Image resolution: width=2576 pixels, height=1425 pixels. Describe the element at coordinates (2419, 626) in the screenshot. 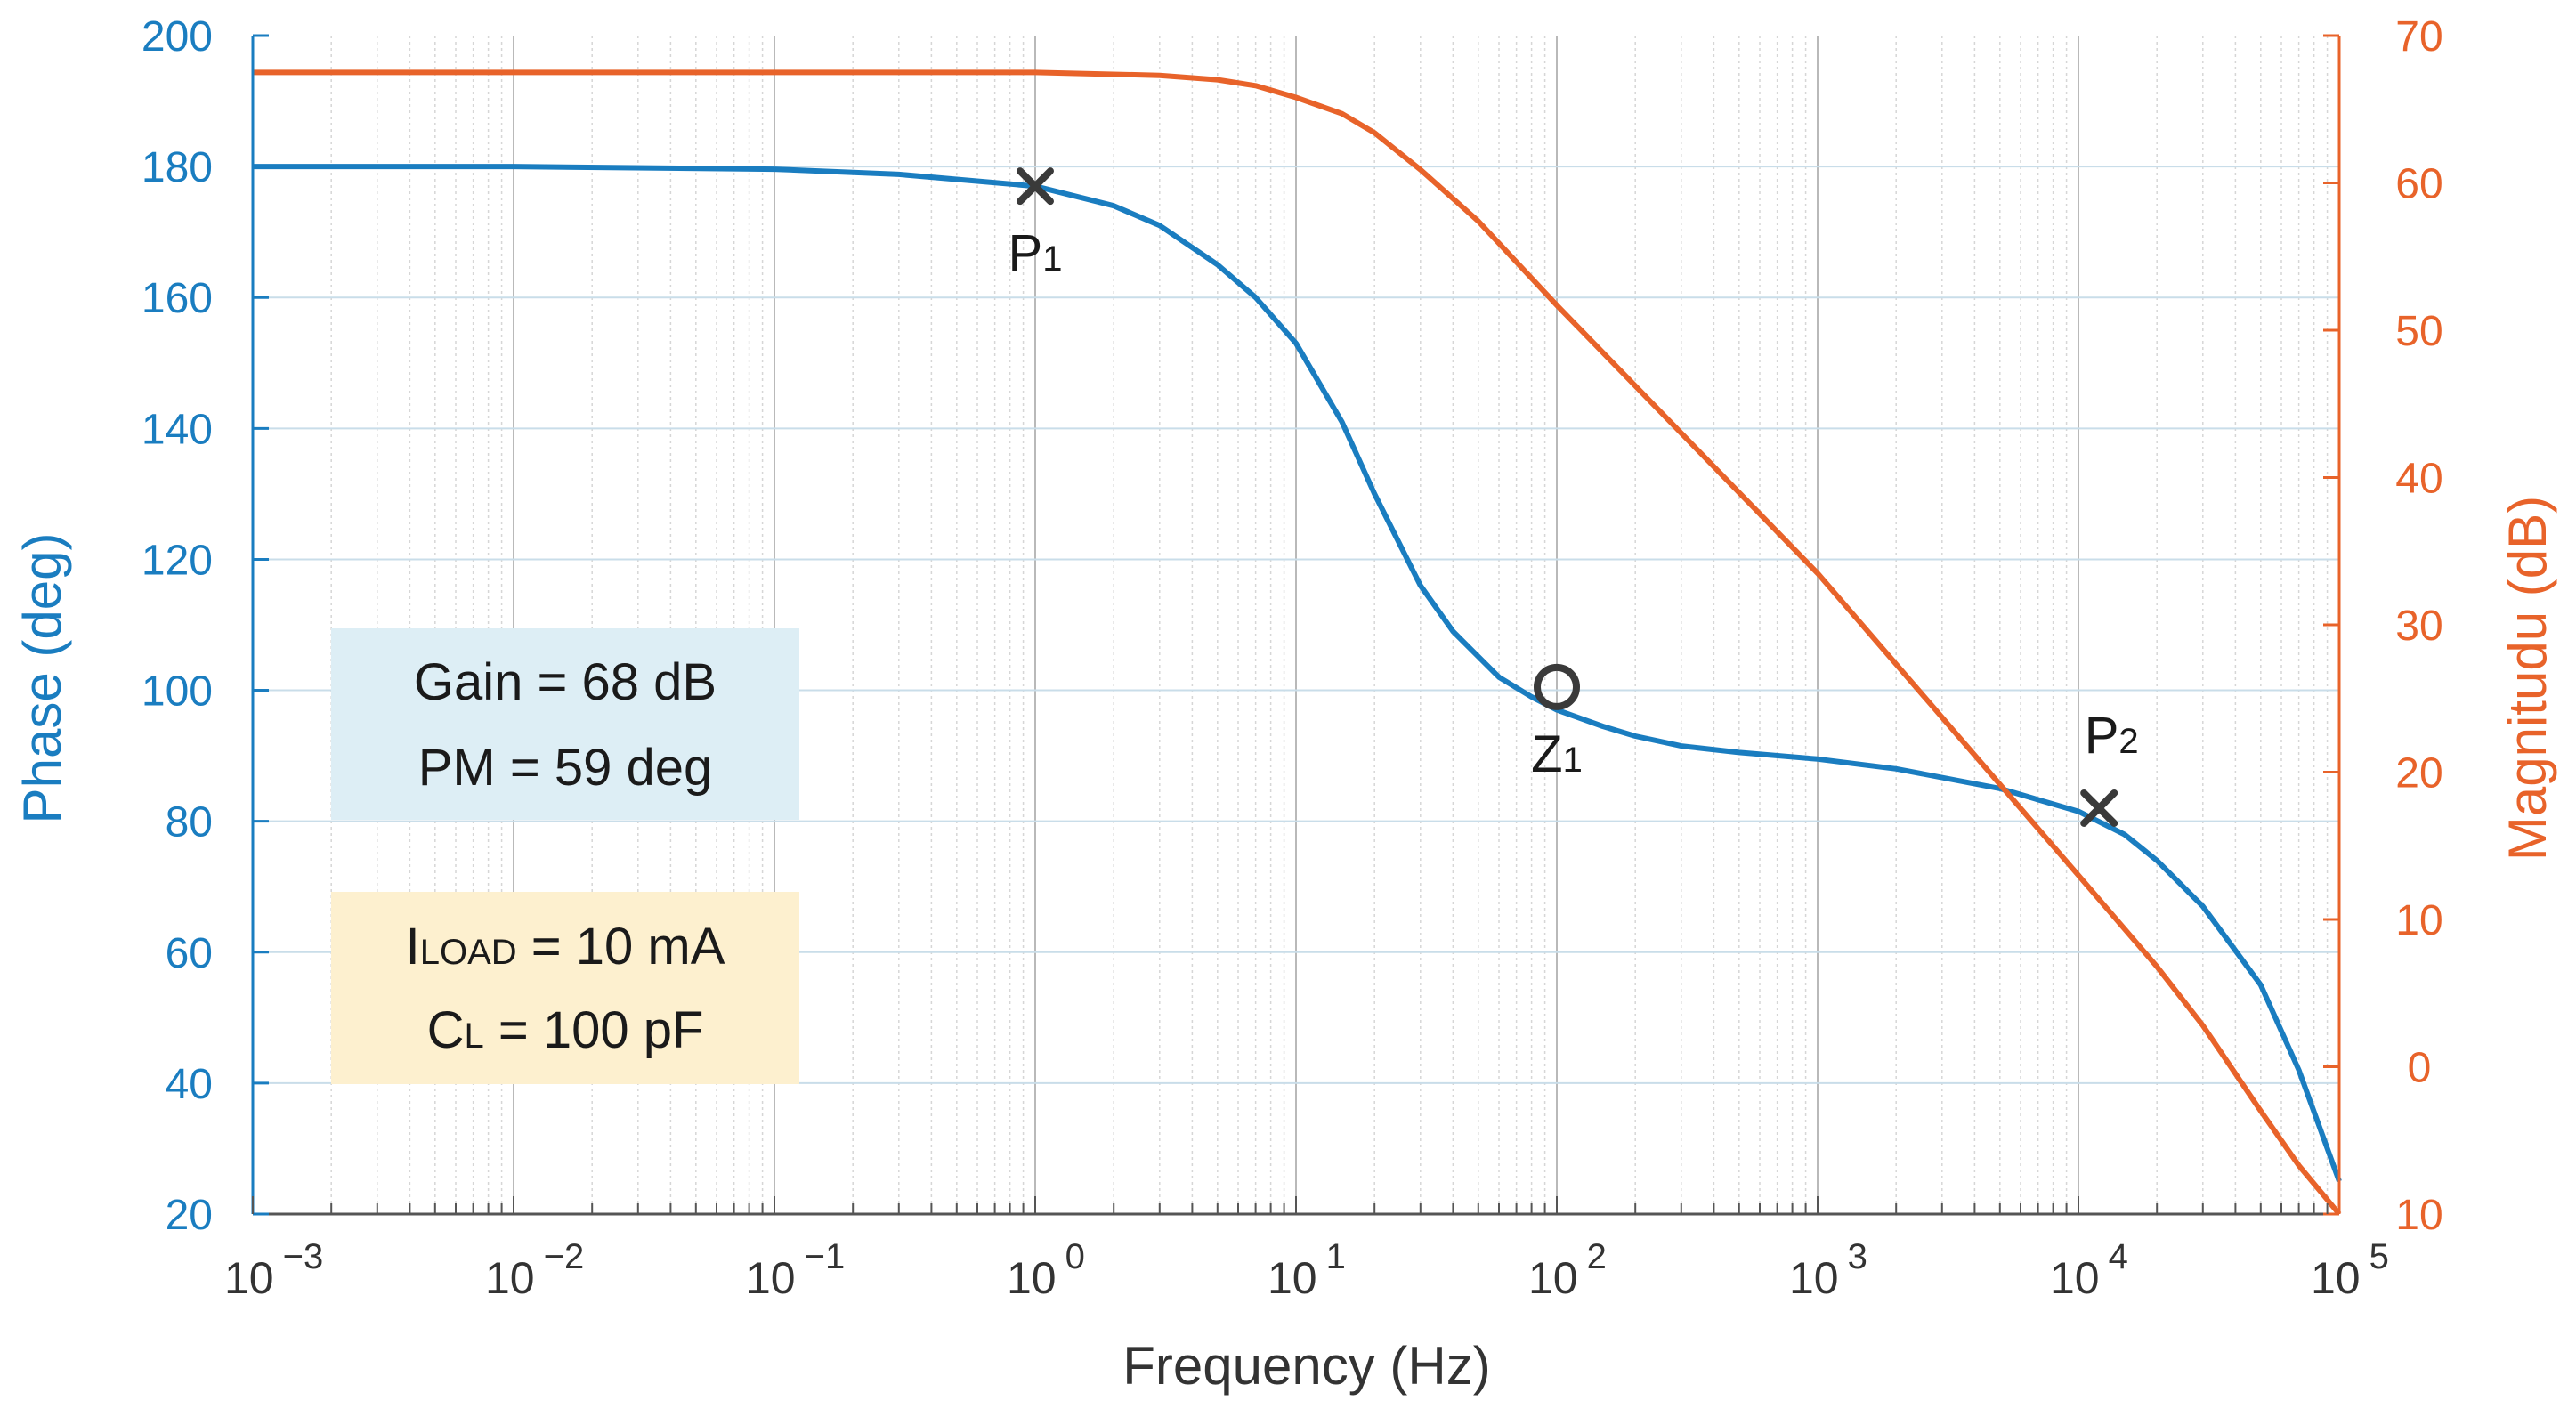

I see `y-right-tick-label: 30` at that location.